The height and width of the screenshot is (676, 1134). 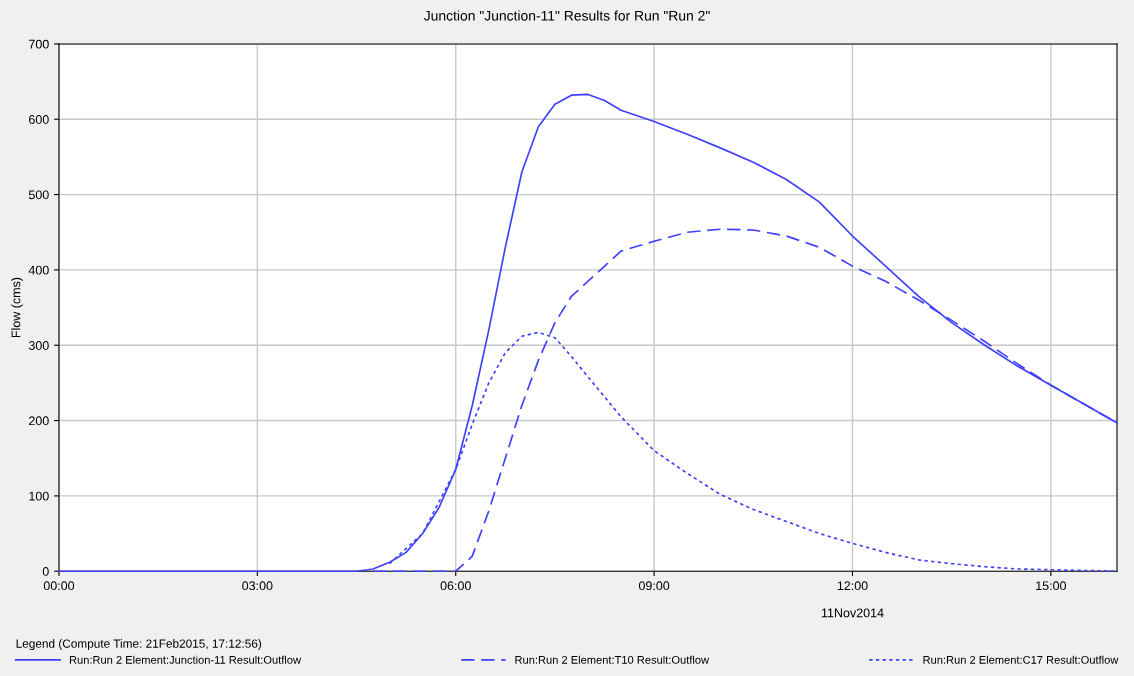 I want to click on y-tick-label: 600, so click(x=39, y=119).